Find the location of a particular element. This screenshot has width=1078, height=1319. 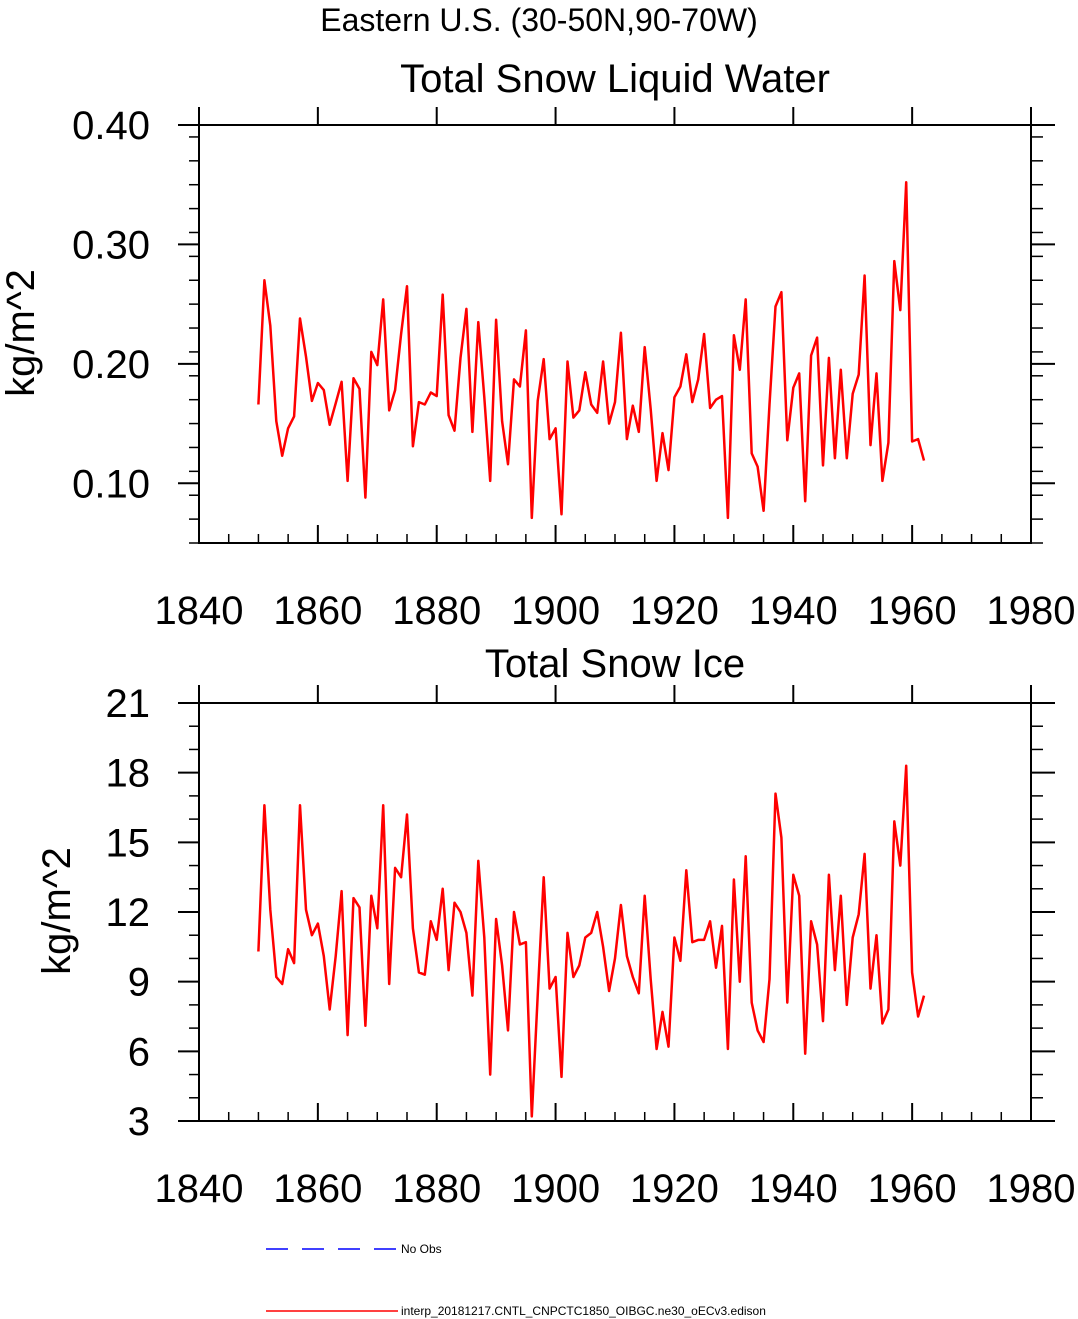

x-tick-label: 1940 is located at coordinates (793, 611).